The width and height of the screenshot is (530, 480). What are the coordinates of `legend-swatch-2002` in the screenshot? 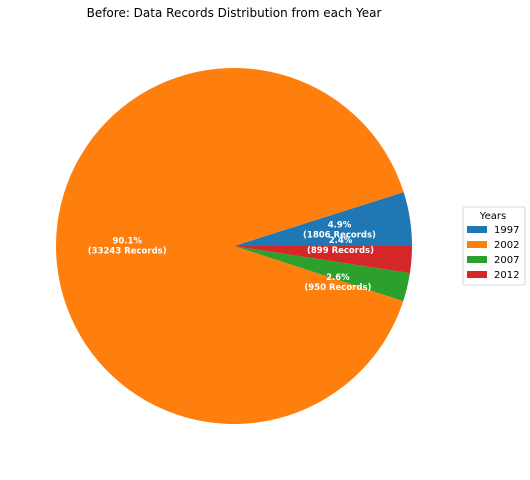 It's located at (477, 244).